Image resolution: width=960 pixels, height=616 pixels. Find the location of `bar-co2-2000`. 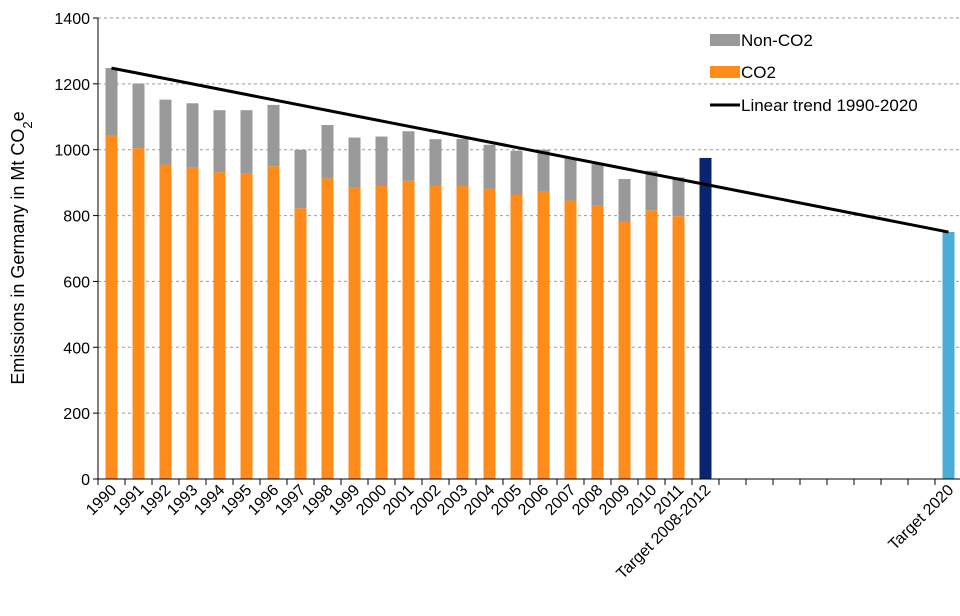

bar-co2-2000 is located at coordinates (381, 332).